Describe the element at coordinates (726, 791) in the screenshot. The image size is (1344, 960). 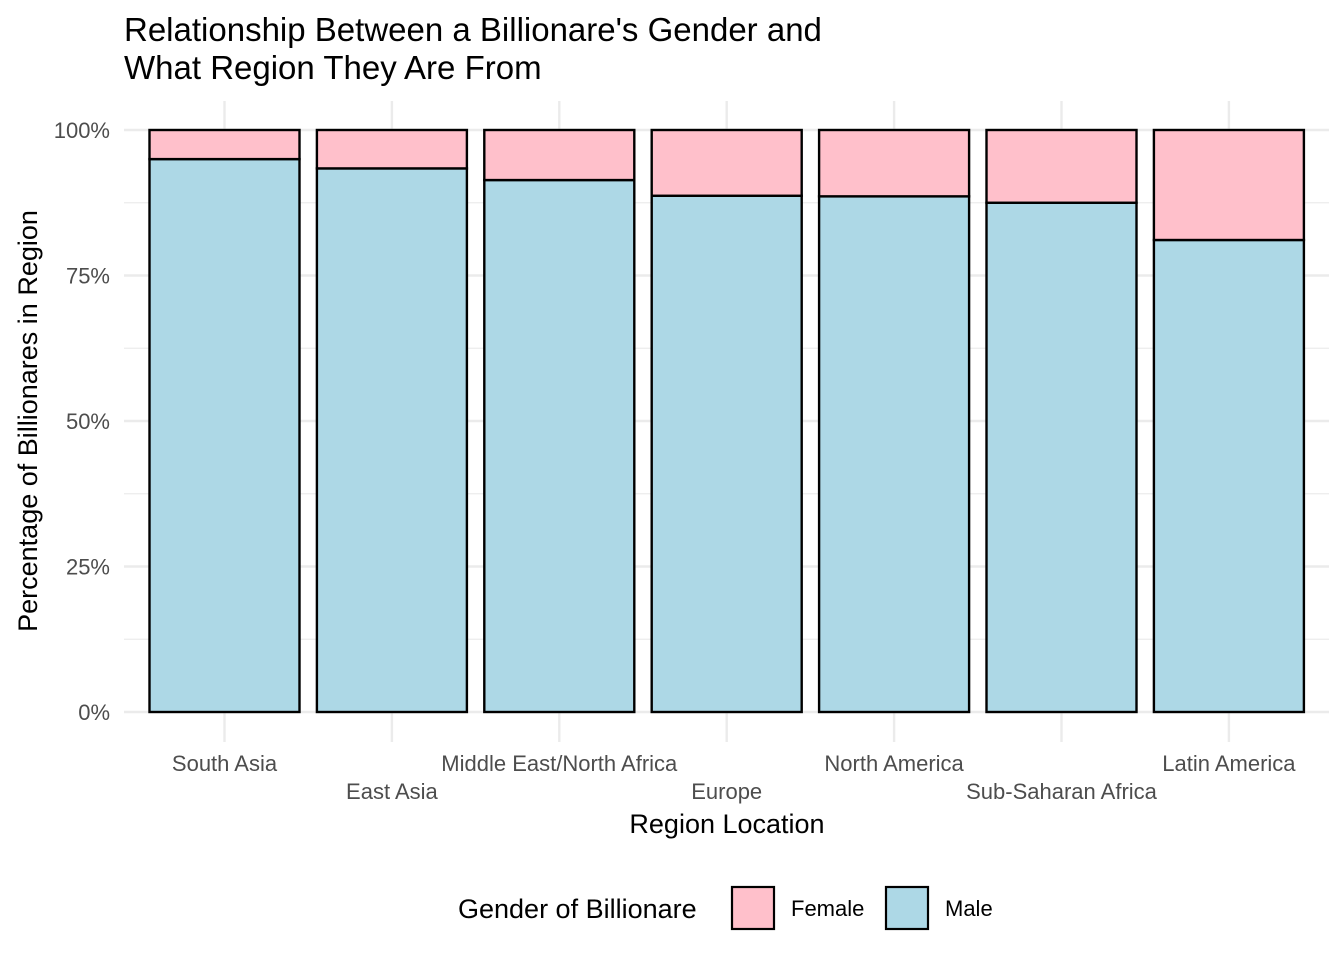
I see `x-tick-label-3: Europe` at that location.